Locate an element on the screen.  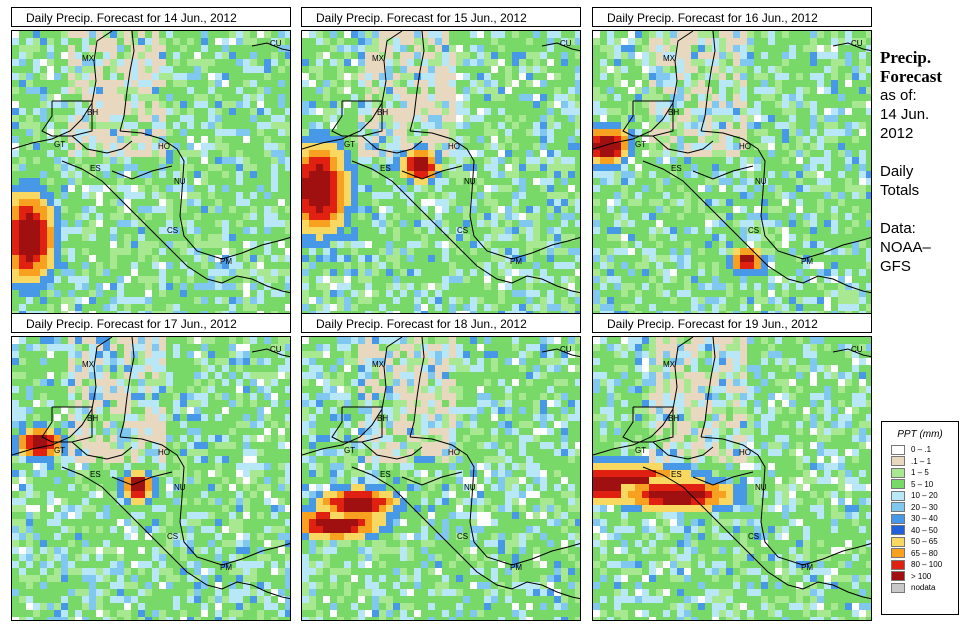
legend-label: > 100 is located at coordinates (921, 576).